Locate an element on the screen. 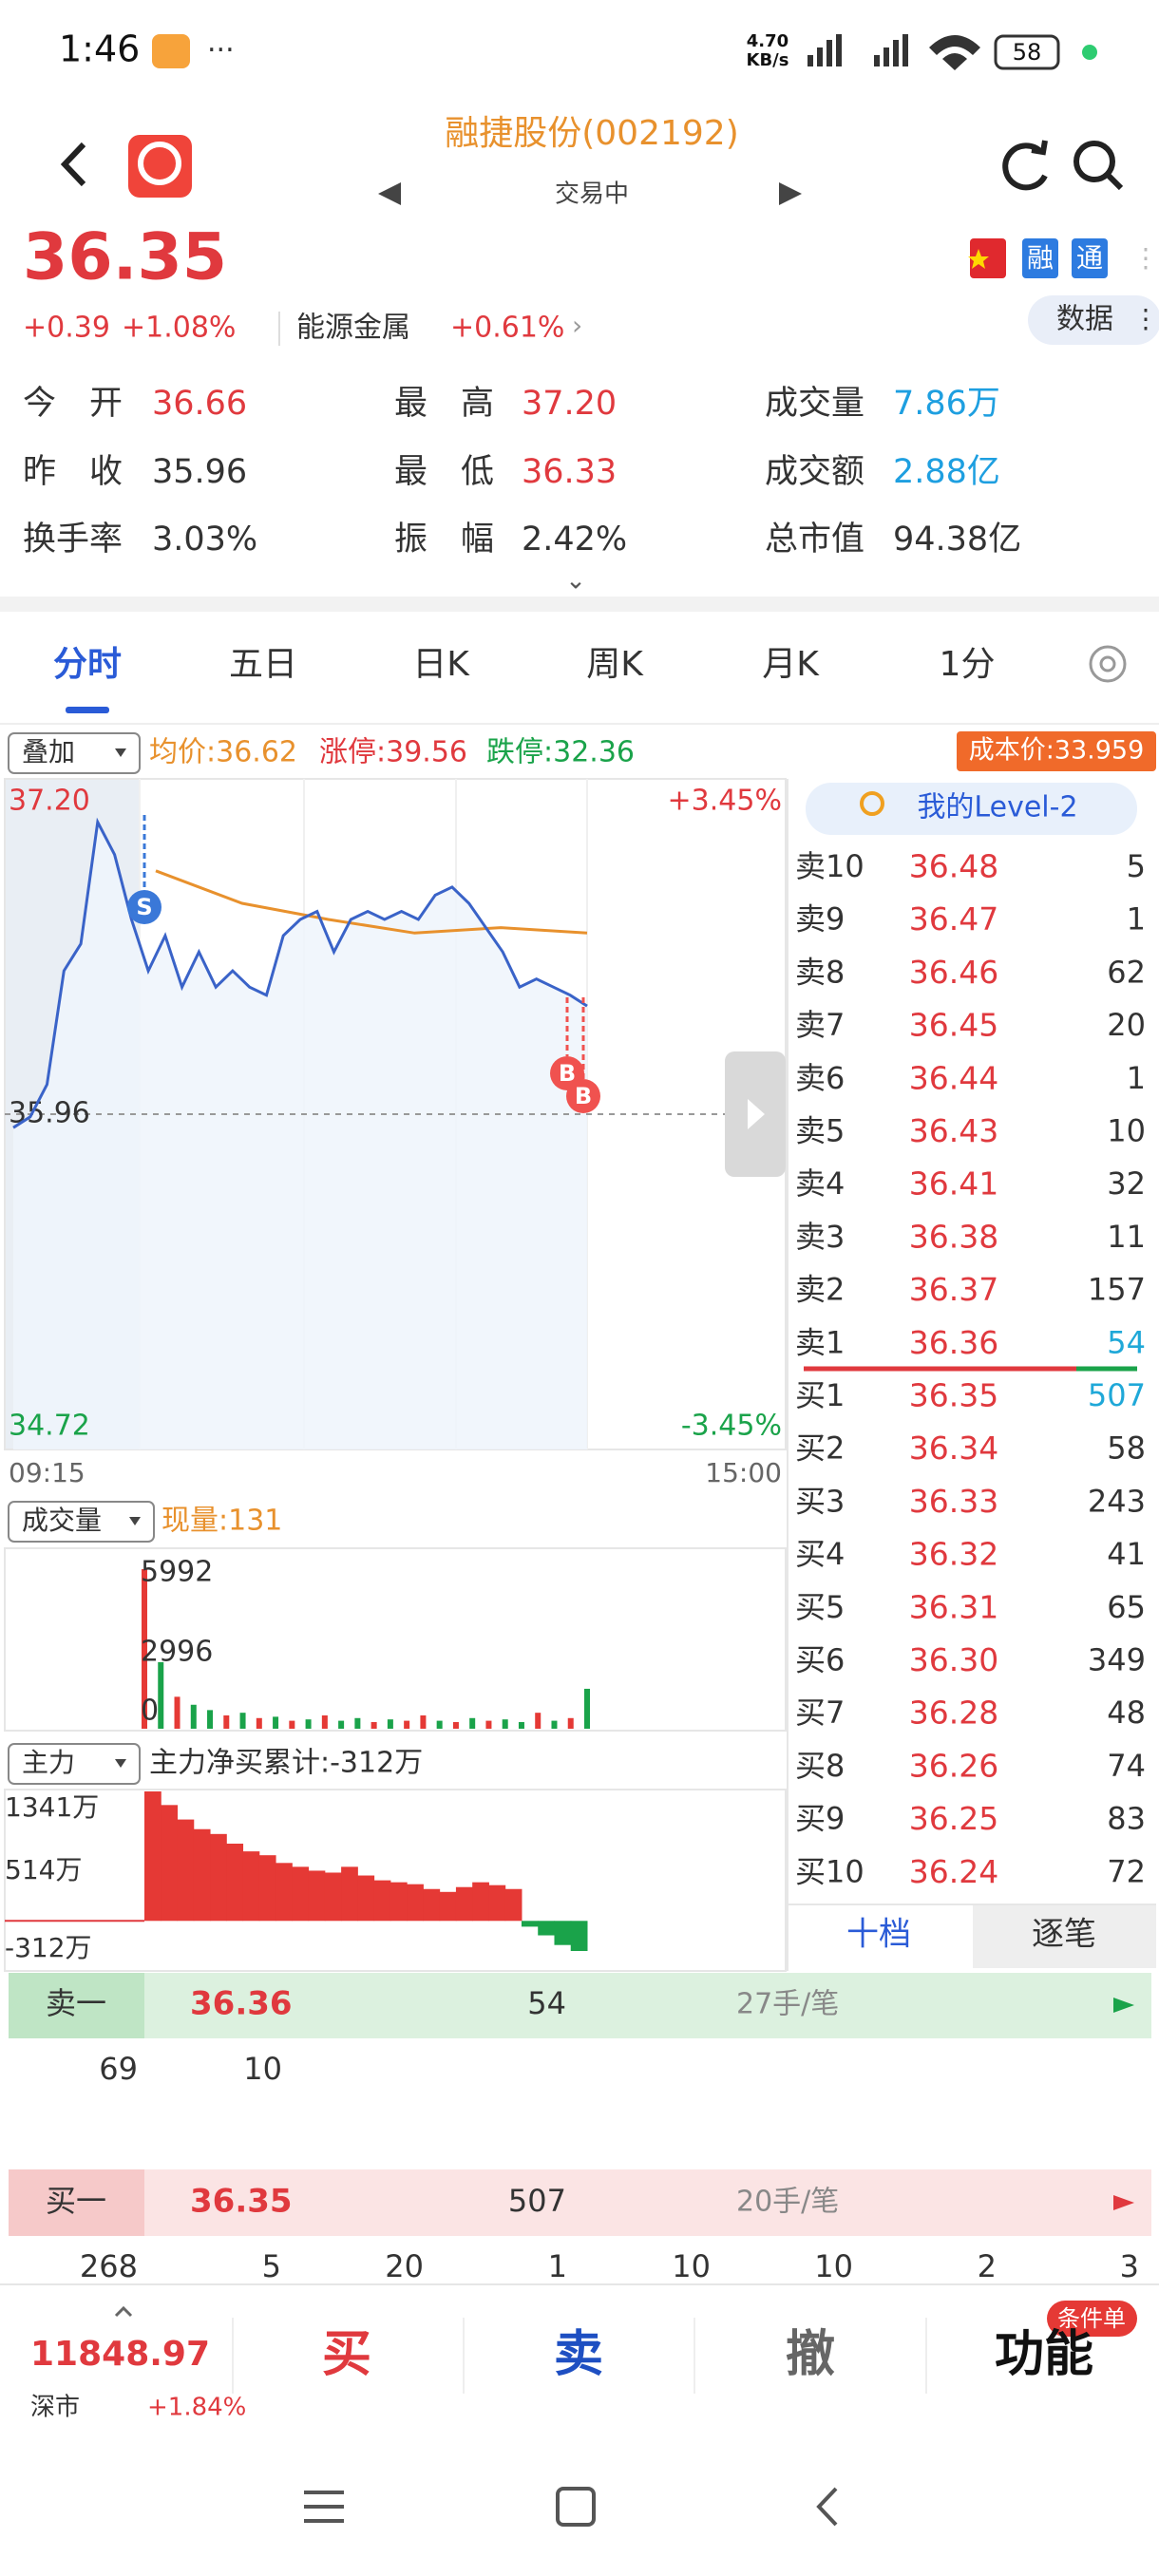  book-volume: 20 is located at coordinates (1126, 1025).